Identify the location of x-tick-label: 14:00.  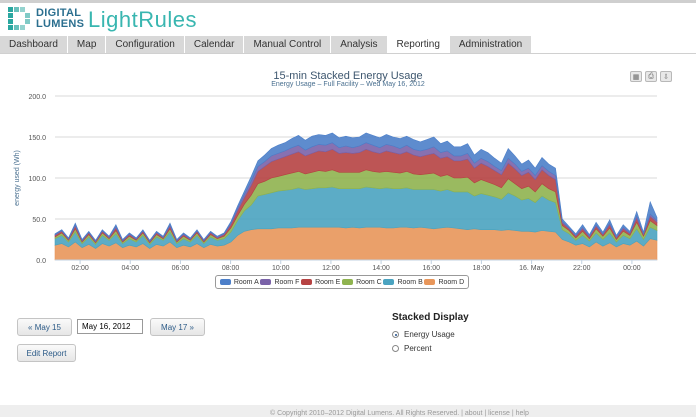
(381, 268).